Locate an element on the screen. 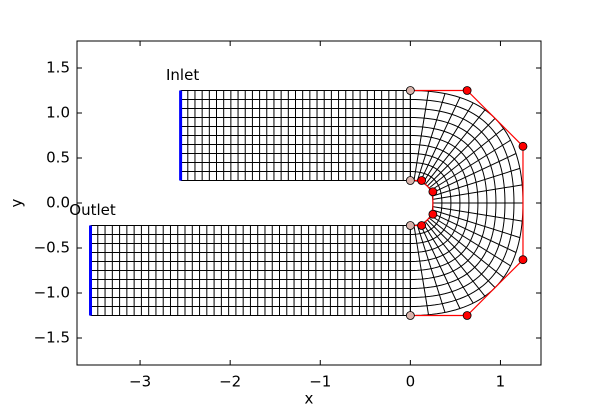 This screenshot has height=411, width=600. y-tick-label: 0.0 is located at coordinates (58, 203).